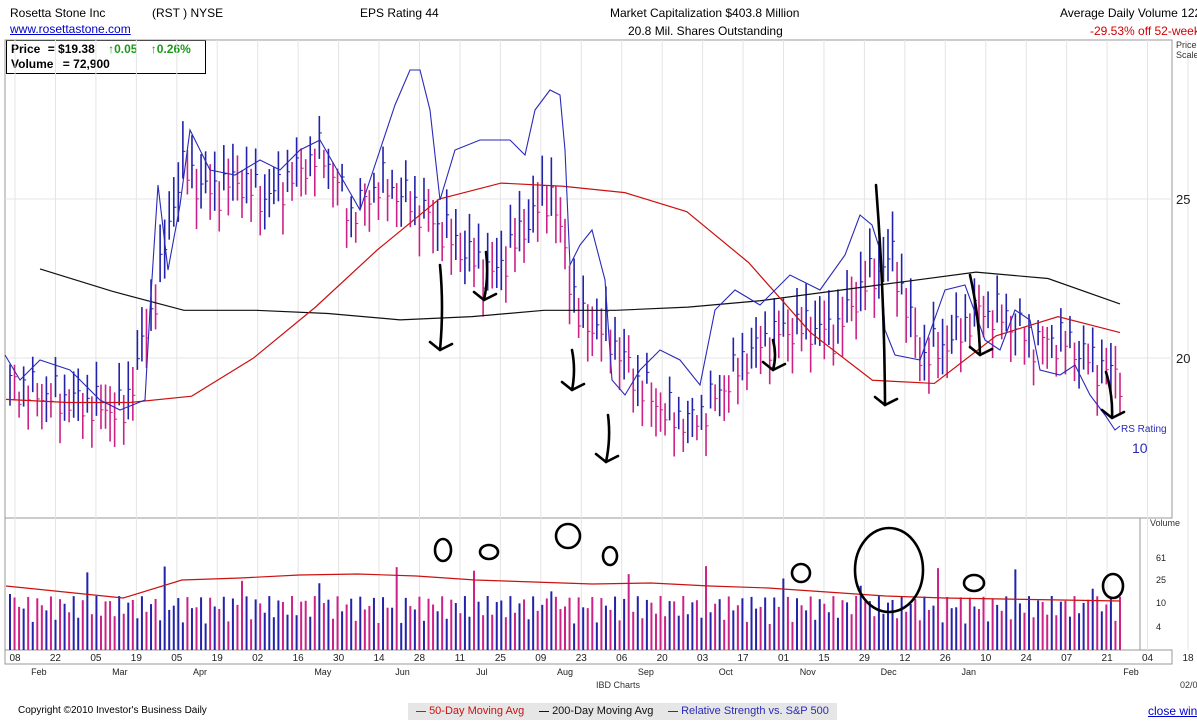 This screenshot has width=1197, height=723. Describe the element at coordinates (946, 658) in the screenshot. I see `x-tick-label: 26` at that location.